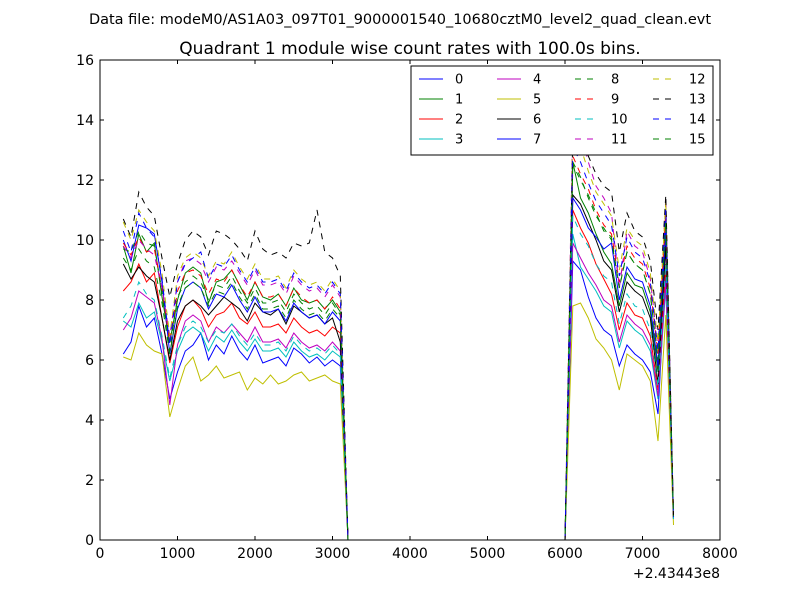 Image resolution: width=800 pixels, height=600 pixels. I want to click on legend-label-13: 13, so click(697, 100).